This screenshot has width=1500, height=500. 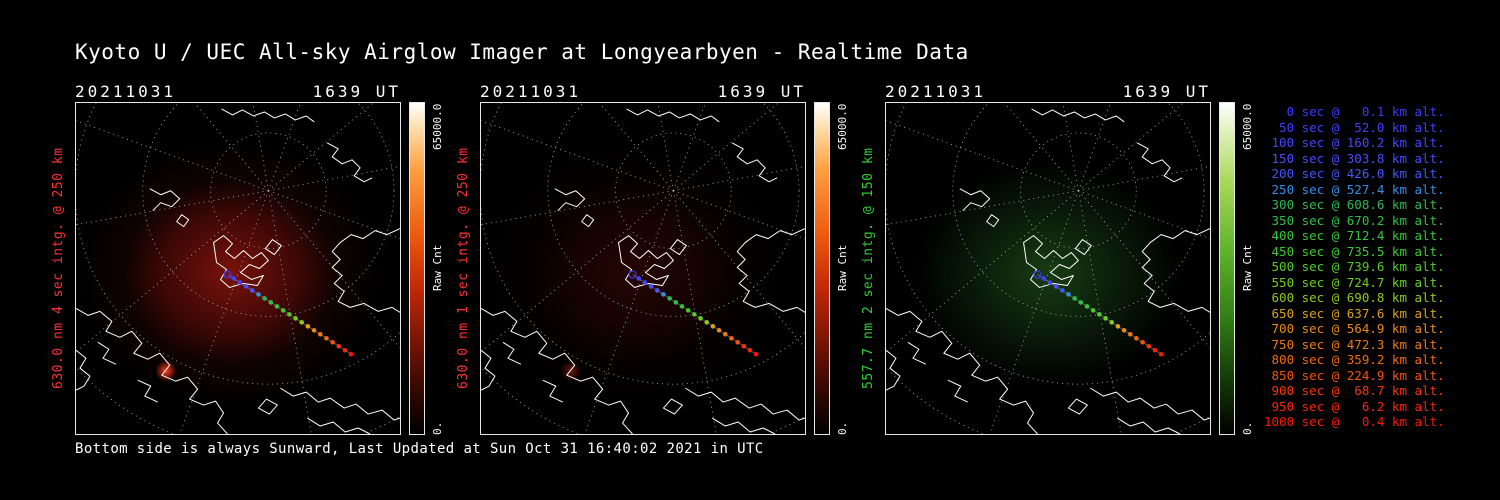 What do you see at coordinates (1354, 251) in the screenshot?
I see `legend-row: 450 sec @ 735.5 km alt.` at bounding box center [1354, 251].